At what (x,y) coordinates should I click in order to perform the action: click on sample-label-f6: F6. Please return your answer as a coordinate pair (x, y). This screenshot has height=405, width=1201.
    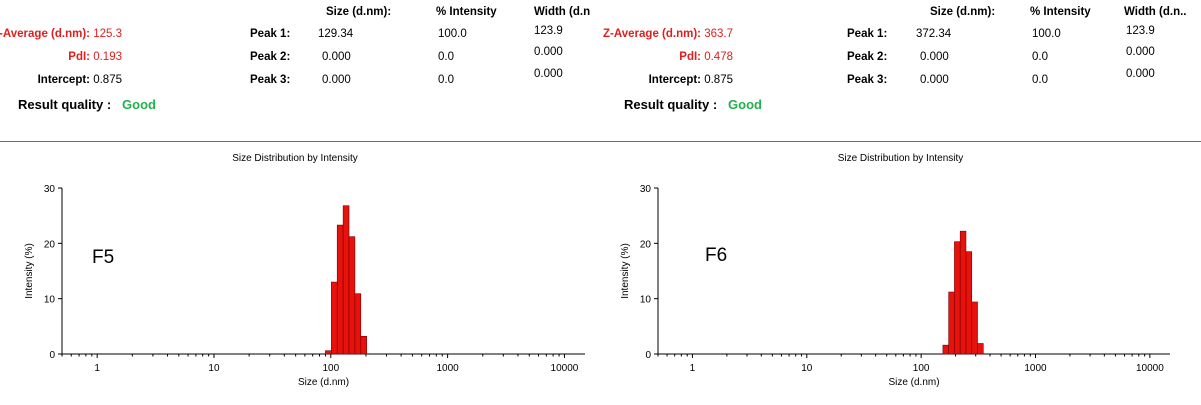
    Looking at the image, I should click on (716, 255).